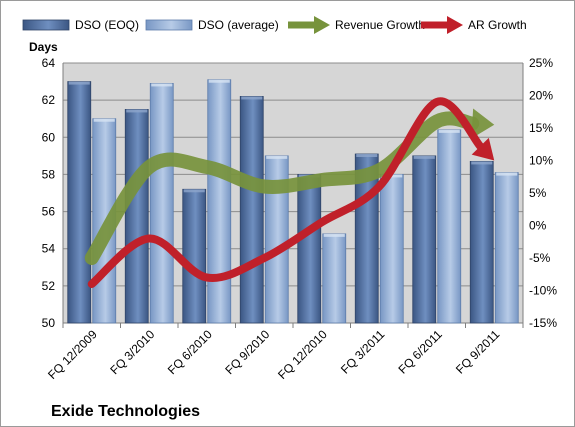  Describe the element at coordinates (541, 128) in the screenshot. I see `y-right-tick-label: 15%` at that location.